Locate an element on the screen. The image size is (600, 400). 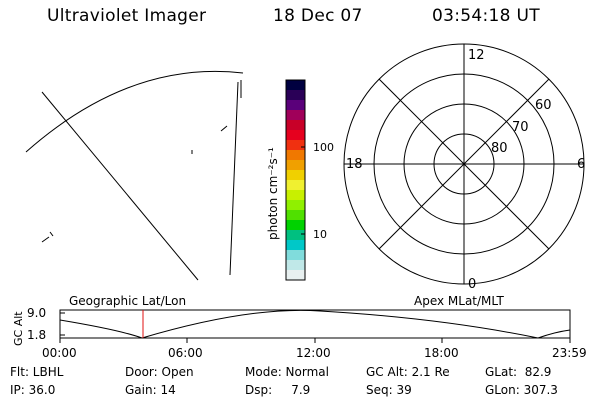
polar-diagonal-b is located at coordinates (464, 164).